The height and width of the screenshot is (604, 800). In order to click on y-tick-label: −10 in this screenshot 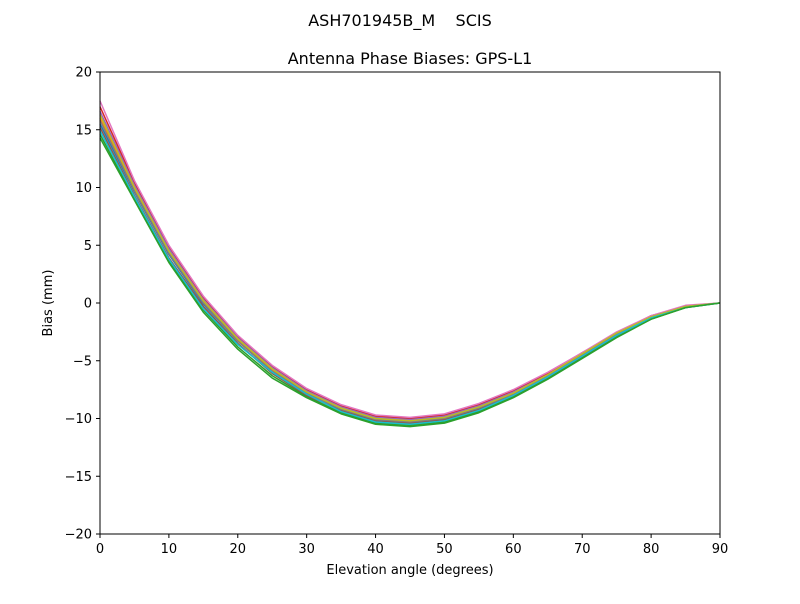, I will do `click(78, 419)`.